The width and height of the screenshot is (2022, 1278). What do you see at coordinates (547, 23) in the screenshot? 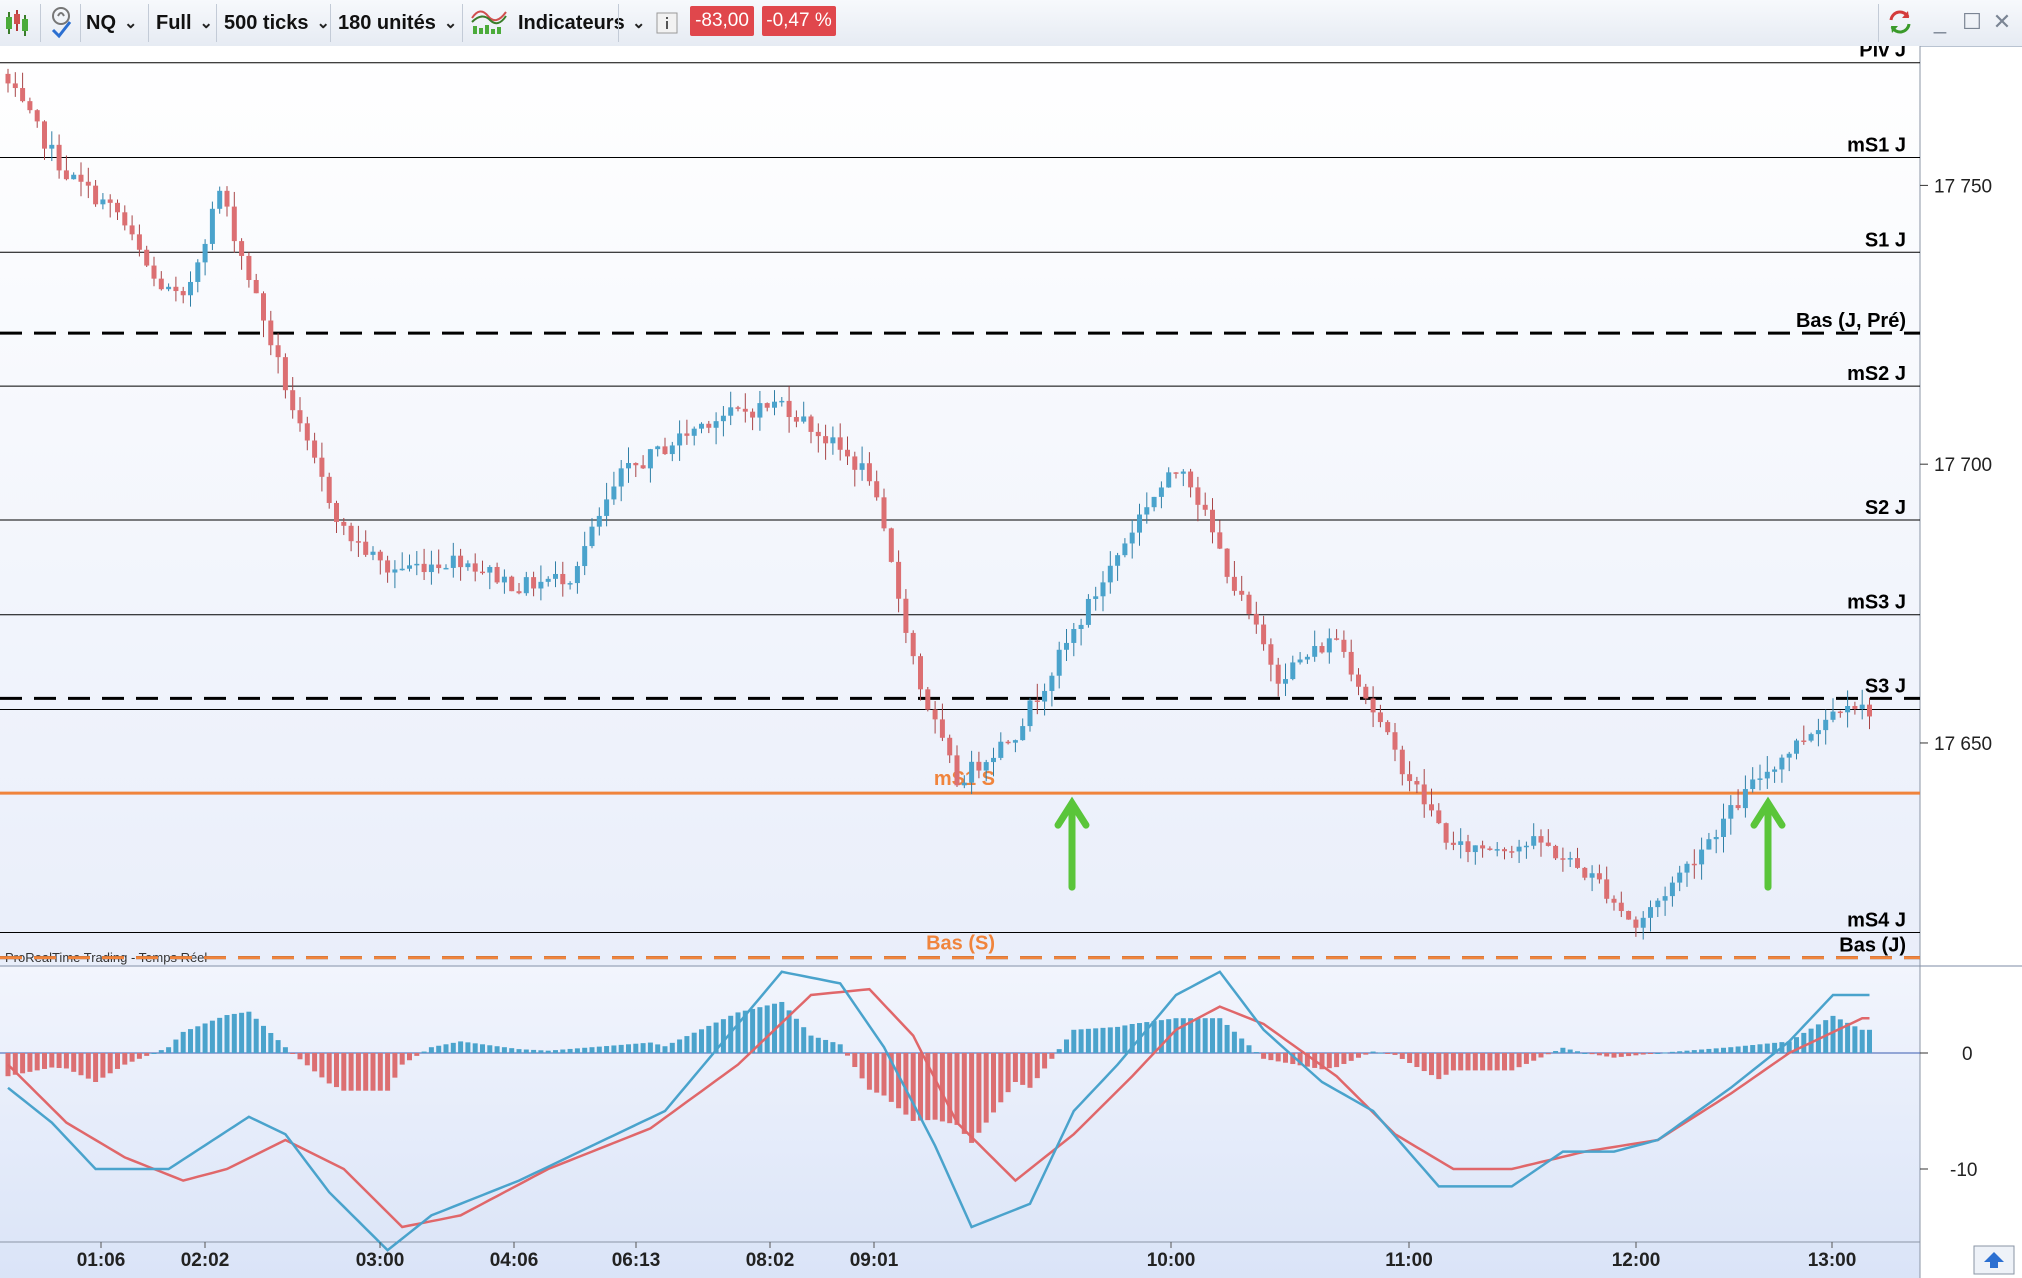
I see `indicators-button: Indicateurs` at bounding box center [547, 23].